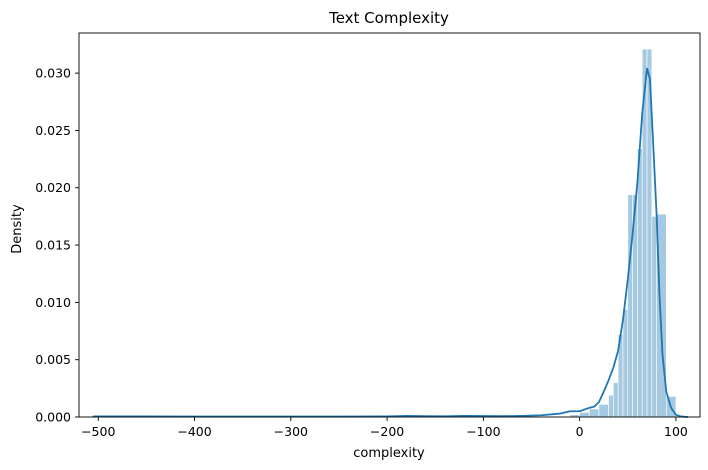  I want to click on chart-title: Text Complexity, so click(388, 18).